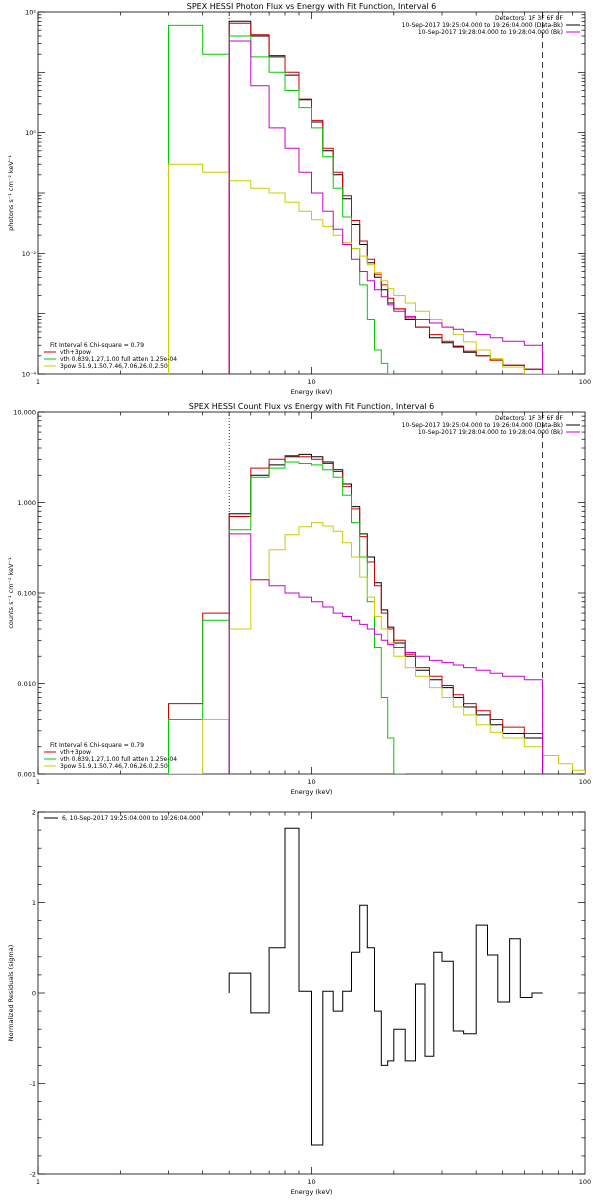  What do you see at coordinates (24, 413) in the screenshot?
I see `y-tick-label: 10.000` at bounding box center [24, 413].